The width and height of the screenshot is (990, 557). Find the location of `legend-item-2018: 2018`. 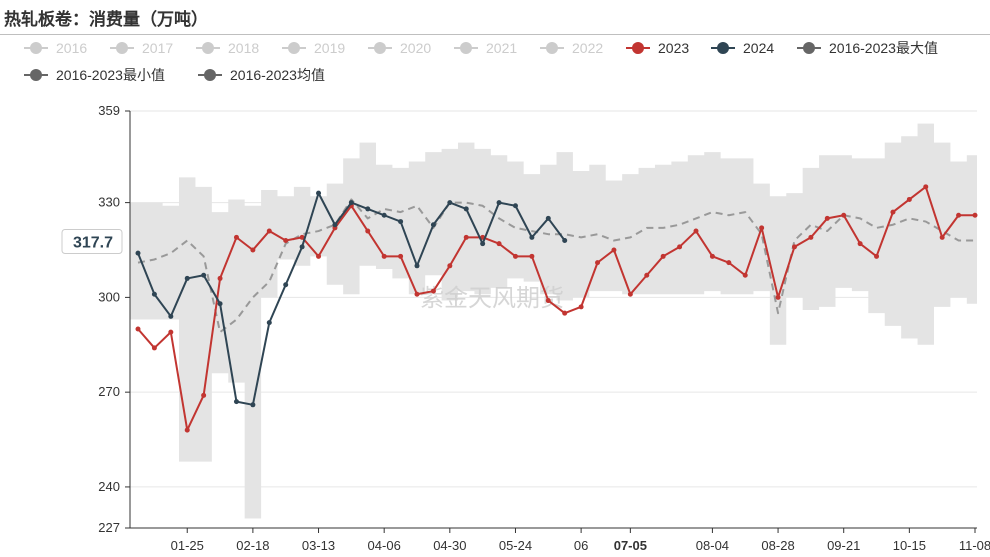

legend-item-2018: 2018 is located at coordinates (227, 48).